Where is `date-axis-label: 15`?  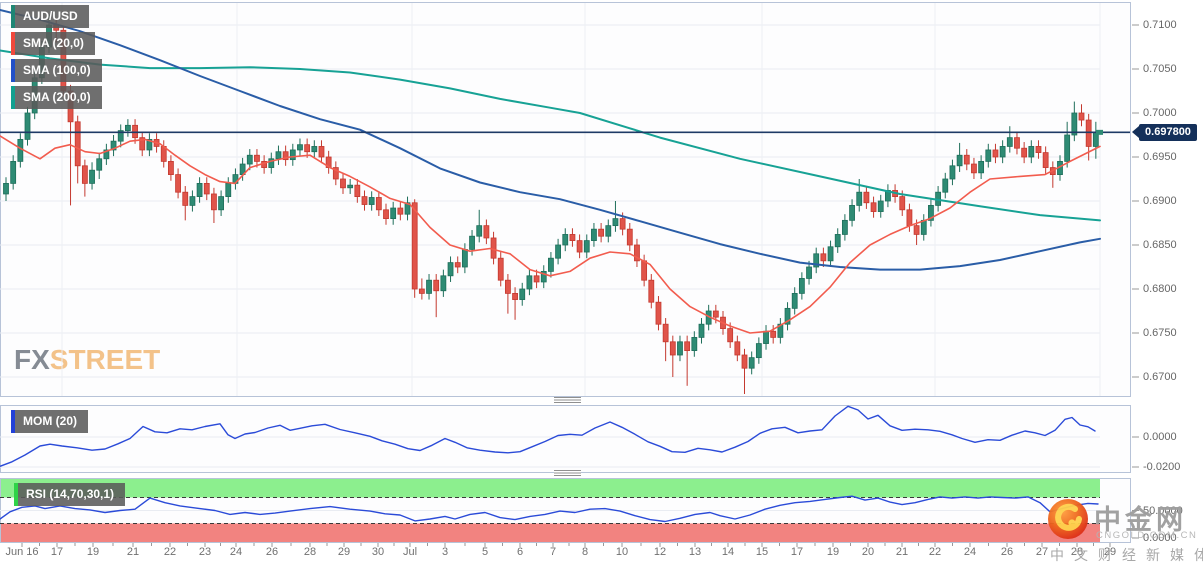 date-axis-label: 15 is located at coordinates (762, 552).